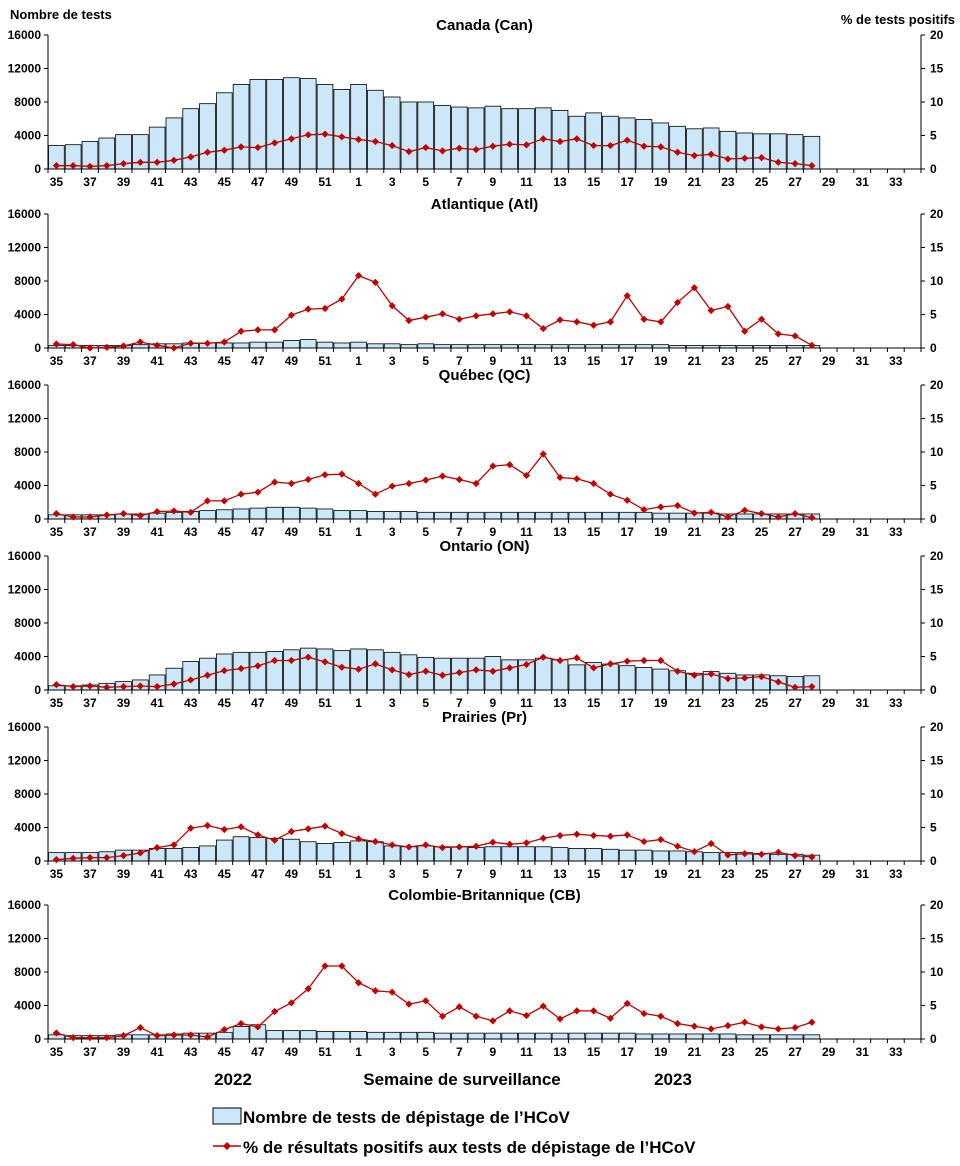 Image resolution: width=960 pixels, height=1166 pixels. What do you see at coordinates (560, 874) in the screenshot?
I see `x-axis-tick-label: 13` at bounding box center [560, 874].